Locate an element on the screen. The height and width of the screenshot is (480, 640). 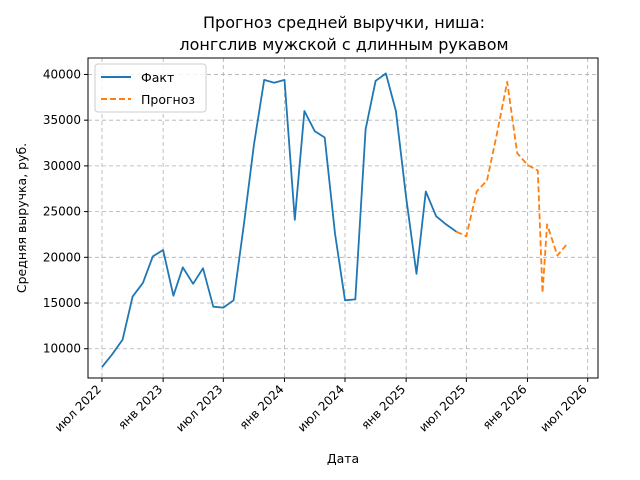
legend-label-fact: Факт is located at coordinates (157, 77).